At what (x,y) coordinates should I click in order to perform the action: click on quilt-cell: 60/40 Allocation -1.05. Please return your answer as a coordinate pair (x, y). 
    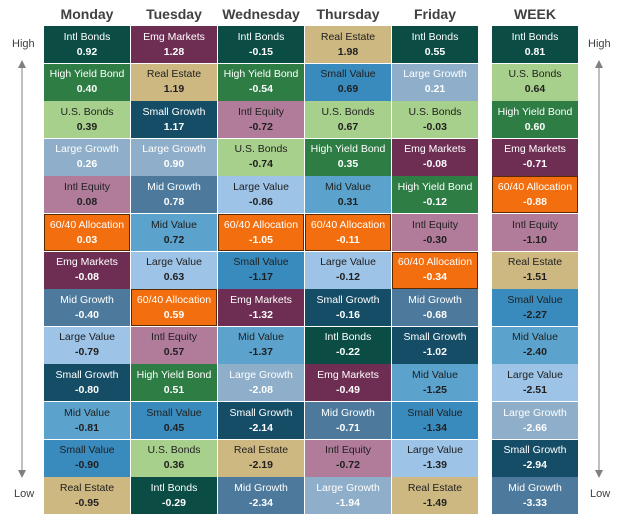
    Looking at the image, I should click on (261, 232).